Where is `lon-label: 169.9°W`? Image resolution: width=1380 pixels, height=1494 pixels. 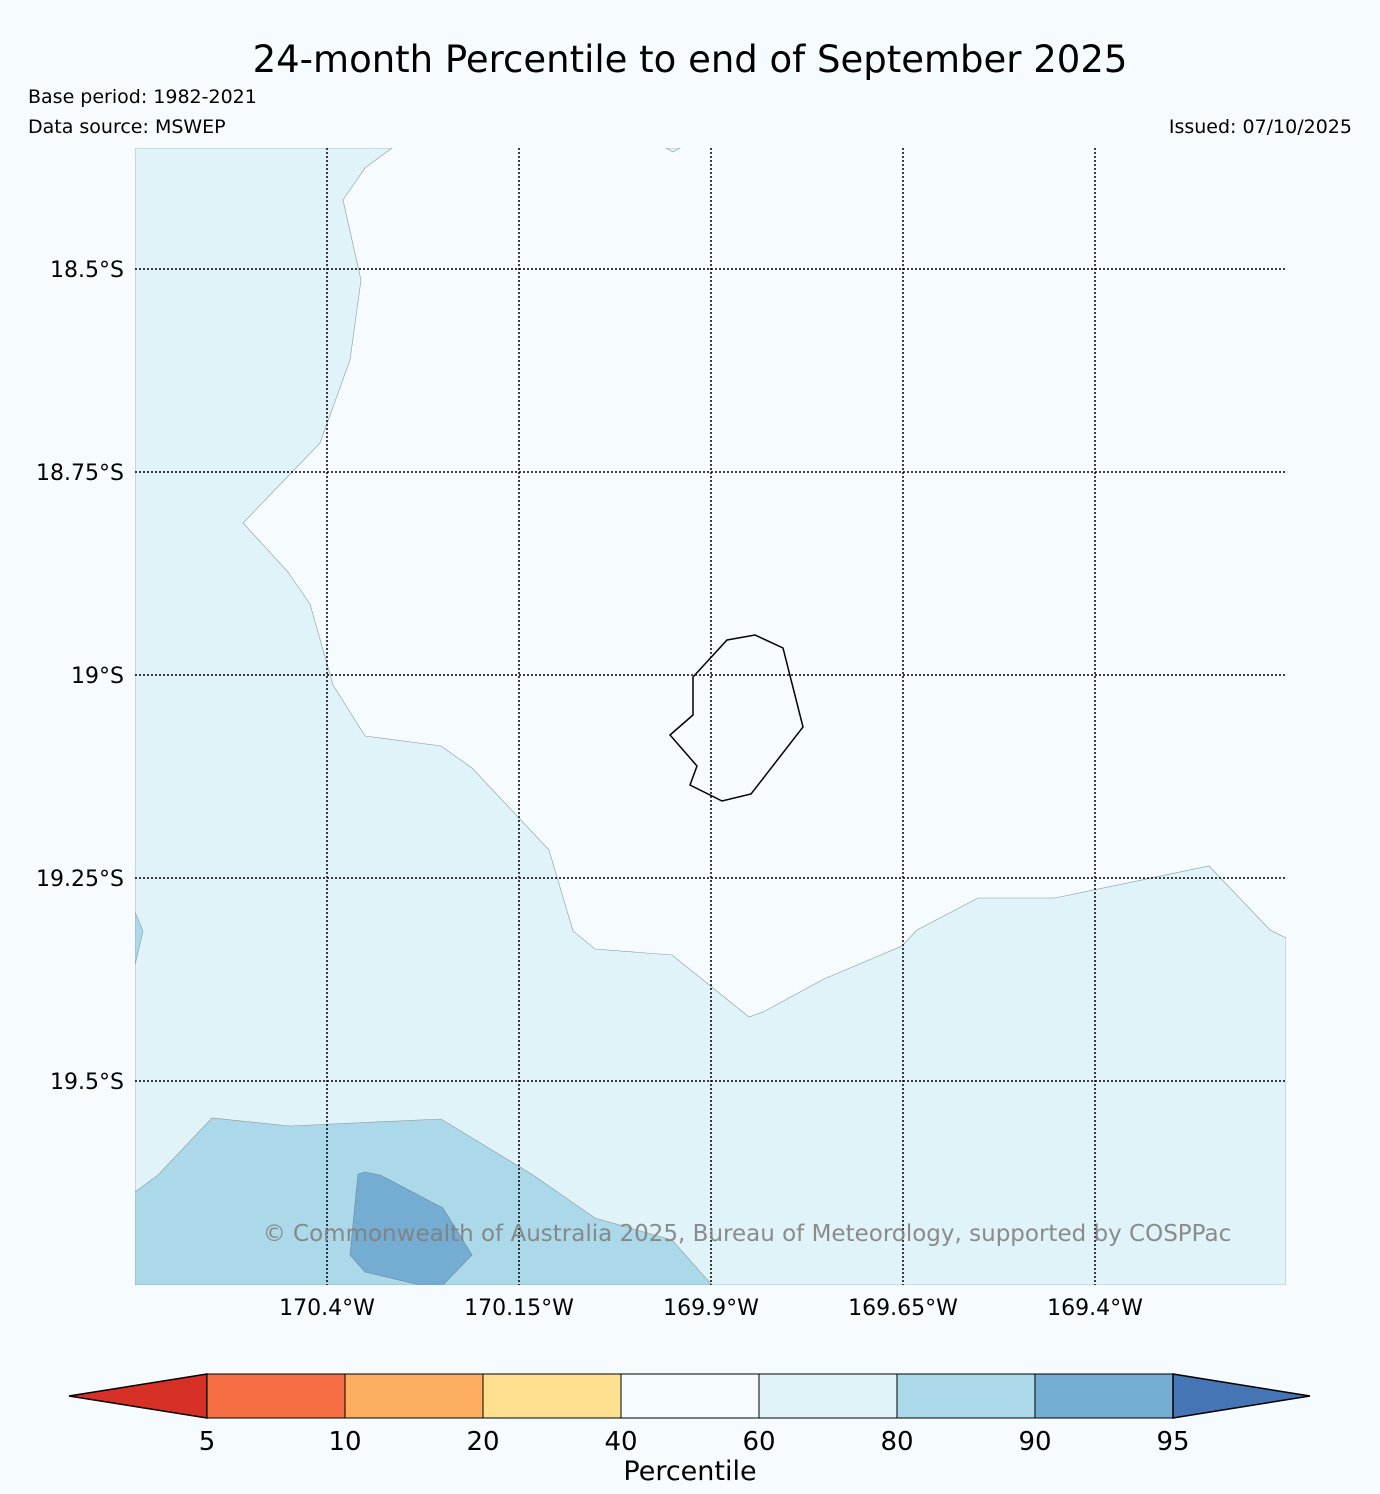
lon-label: 169.9°W is located at coordinates (711, 1308).